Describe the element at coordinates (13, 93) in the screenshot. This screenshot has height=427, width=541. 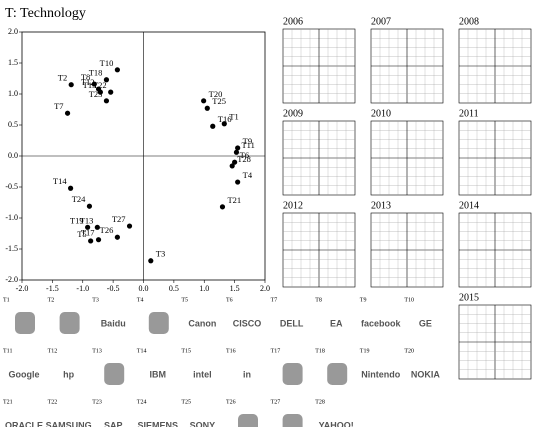
I see `y-tick-label: 1.0` at that location.